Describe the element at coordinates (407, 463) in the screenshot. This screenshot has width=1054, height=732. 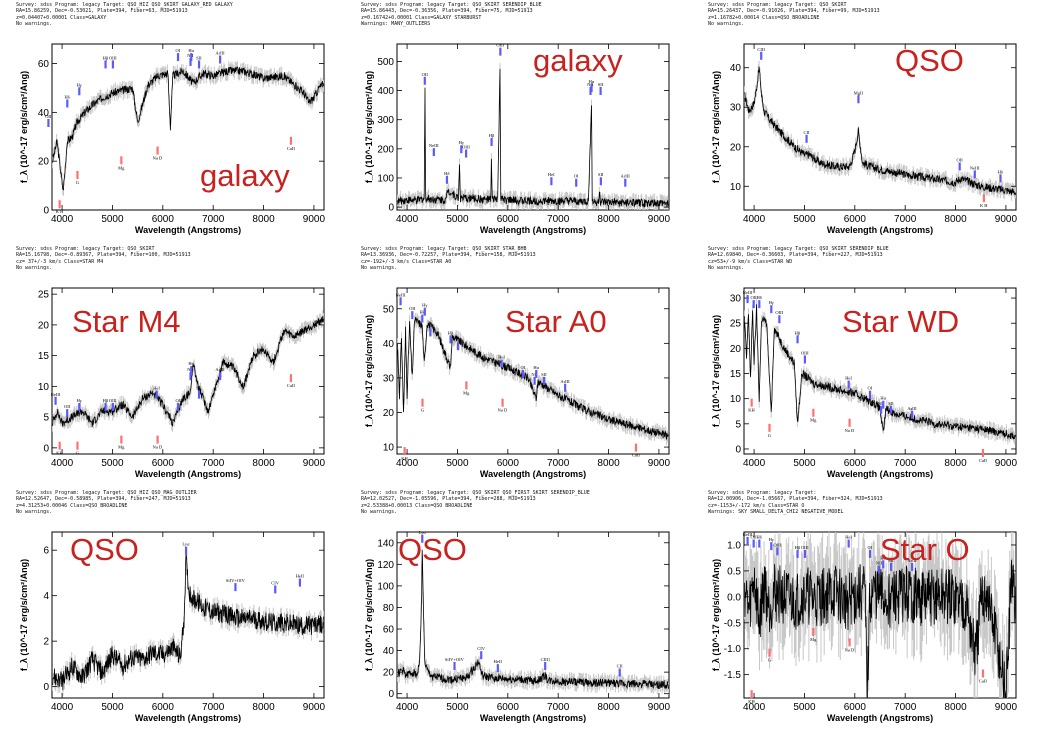
I see `x-tick-label: 4000` at that location.